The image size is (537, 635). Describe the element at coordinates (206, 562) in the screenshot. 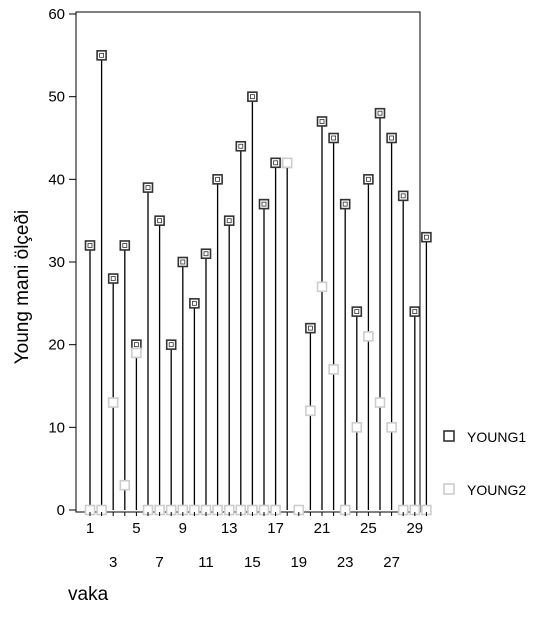

I see `x-tick-label: 11` at that location.